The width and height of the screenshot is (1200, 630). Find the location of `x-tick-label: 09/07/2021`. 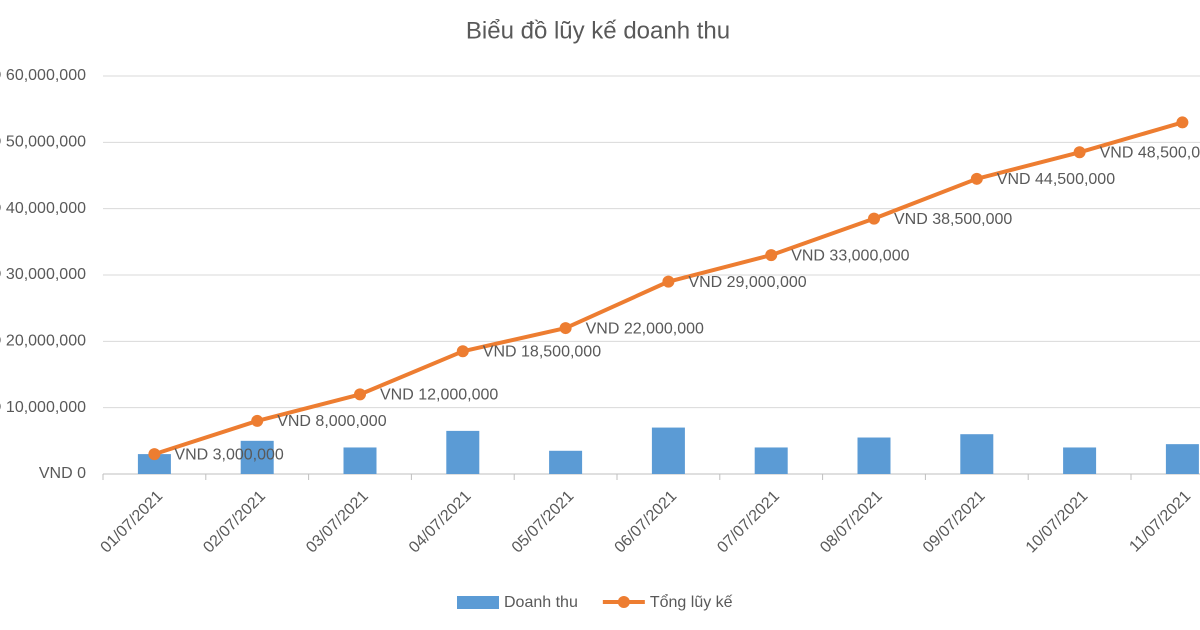

x-tick-label: 09/07/2021 is located at coordinates (954, 522).